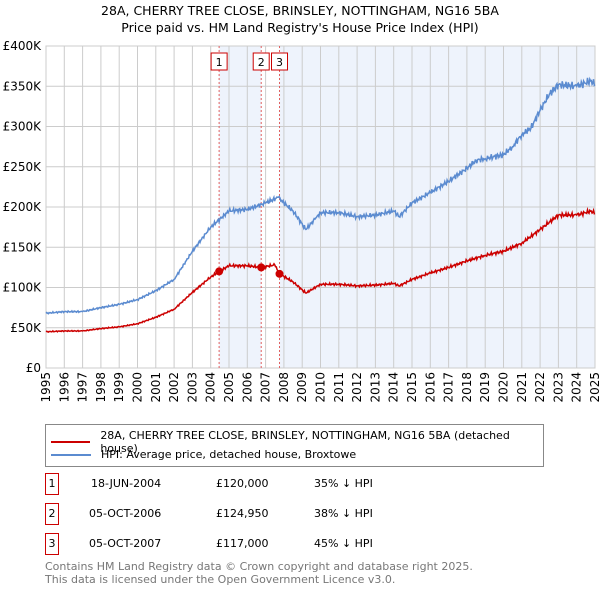 The image size is (600, 590). I want to click on sale-date: 18-JUN-2004, so click(126, 483).